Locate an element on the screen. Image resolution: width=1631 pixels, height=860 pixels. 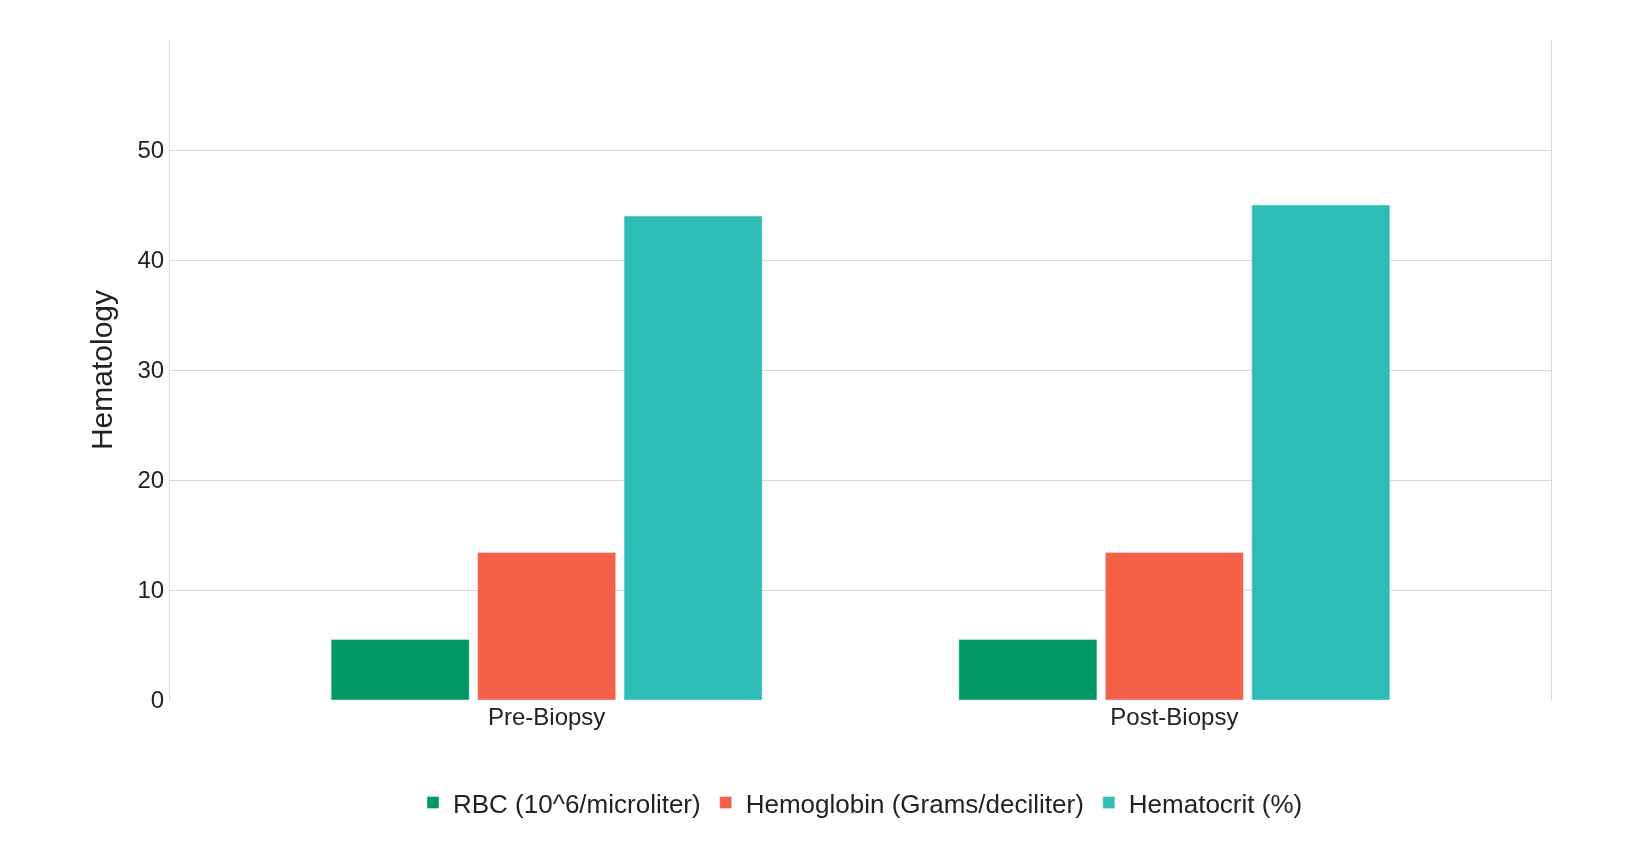
legend-label: Hematocrit (%) is located at coordinates (1215, 803).